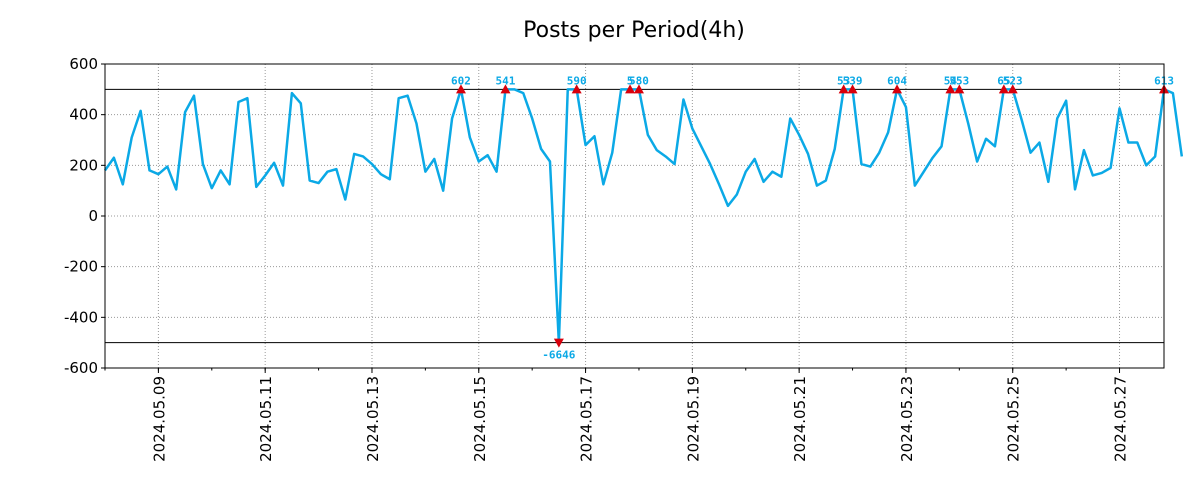  What do you see at coordinates (81, 368) in the screenshot?
I see `y-tick-label: -600` at bounding box center [81, 368].